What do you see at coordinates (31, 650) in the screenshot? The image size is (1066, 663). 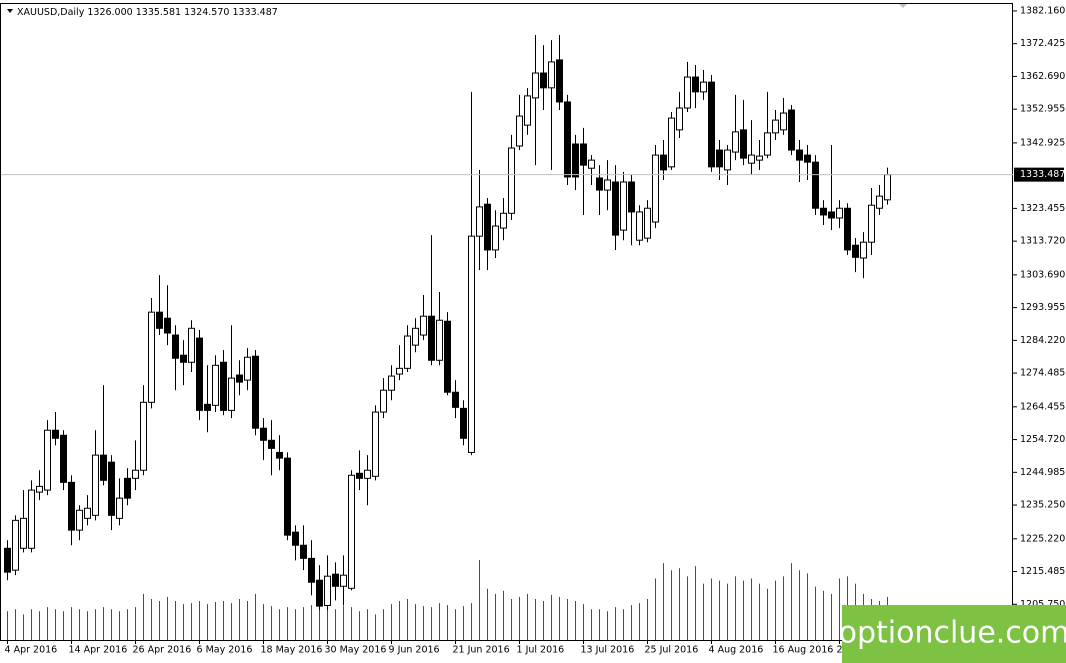 I see `x-tick-label: 4 Apr 2016` at bounding box center [31, 650].